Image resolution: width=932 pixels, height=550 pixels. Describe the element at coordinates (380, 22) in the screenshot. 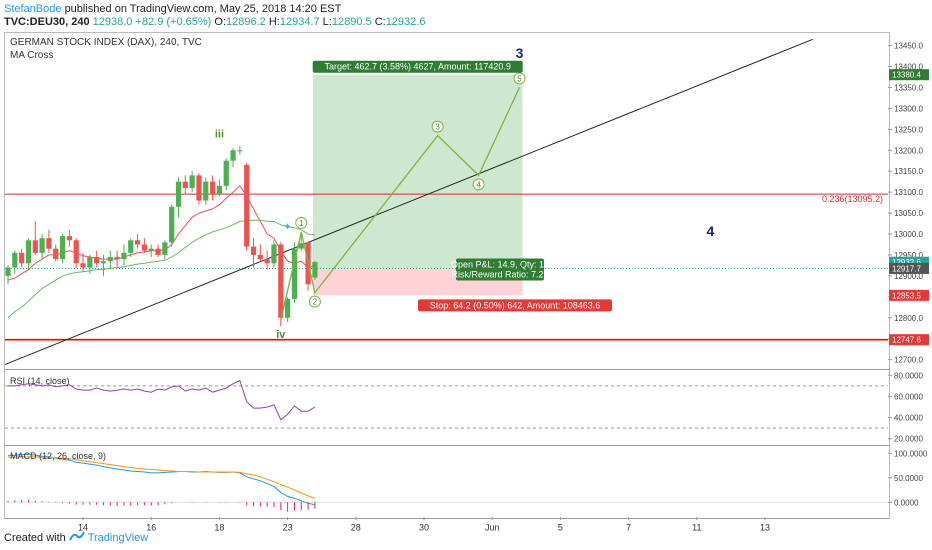

I see `close-label: C:` at that location.